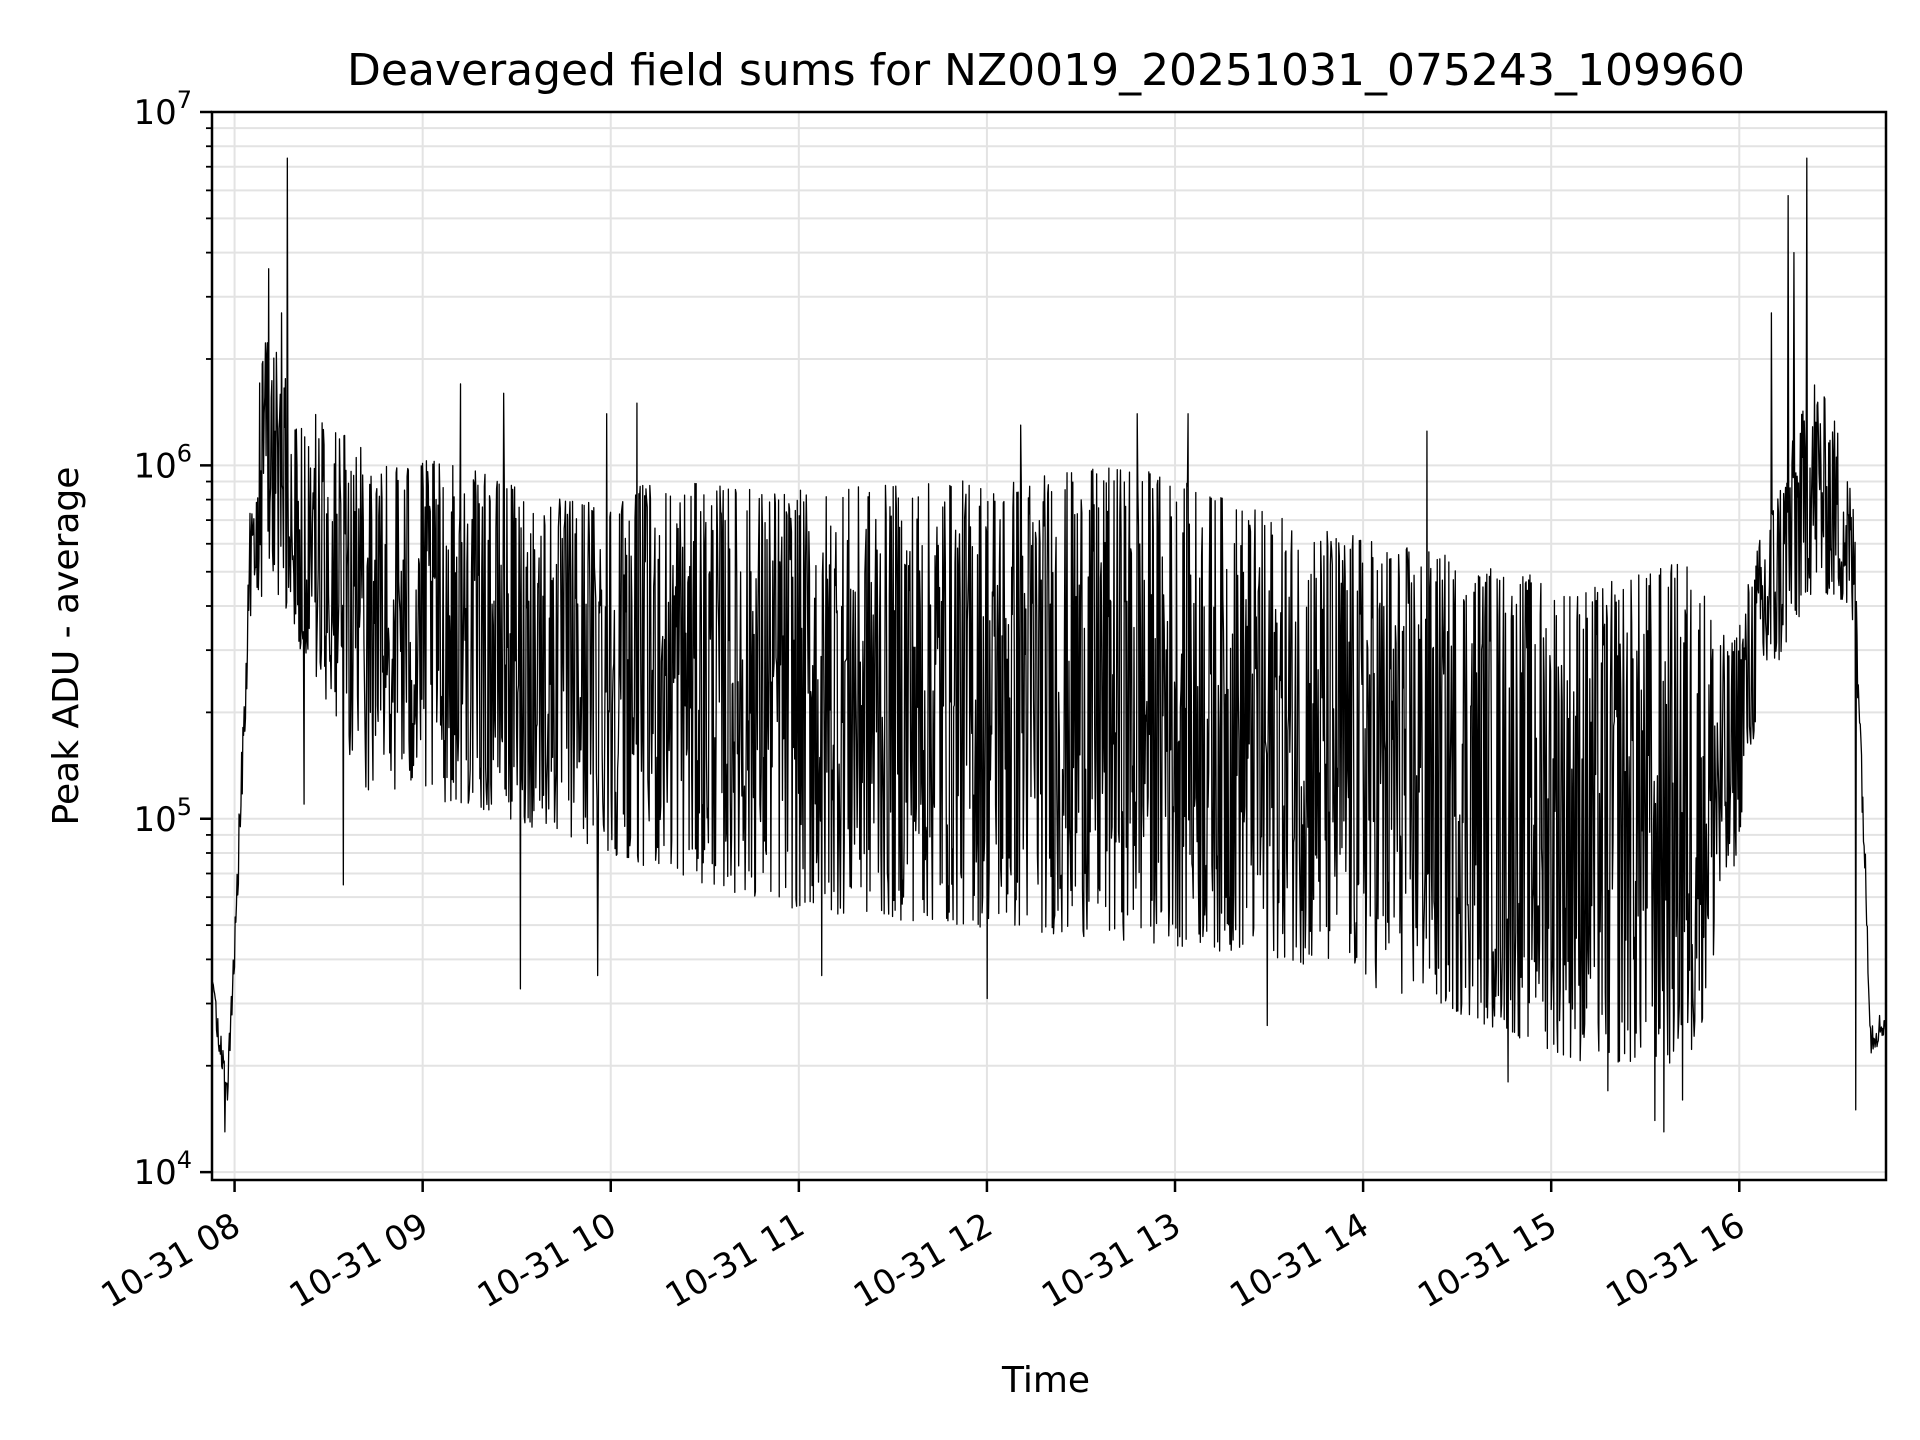 The width and height of the screenshot is (1920, 1440). I want to click on y-axis-label: Peak ADU - average, so click(66, 646).